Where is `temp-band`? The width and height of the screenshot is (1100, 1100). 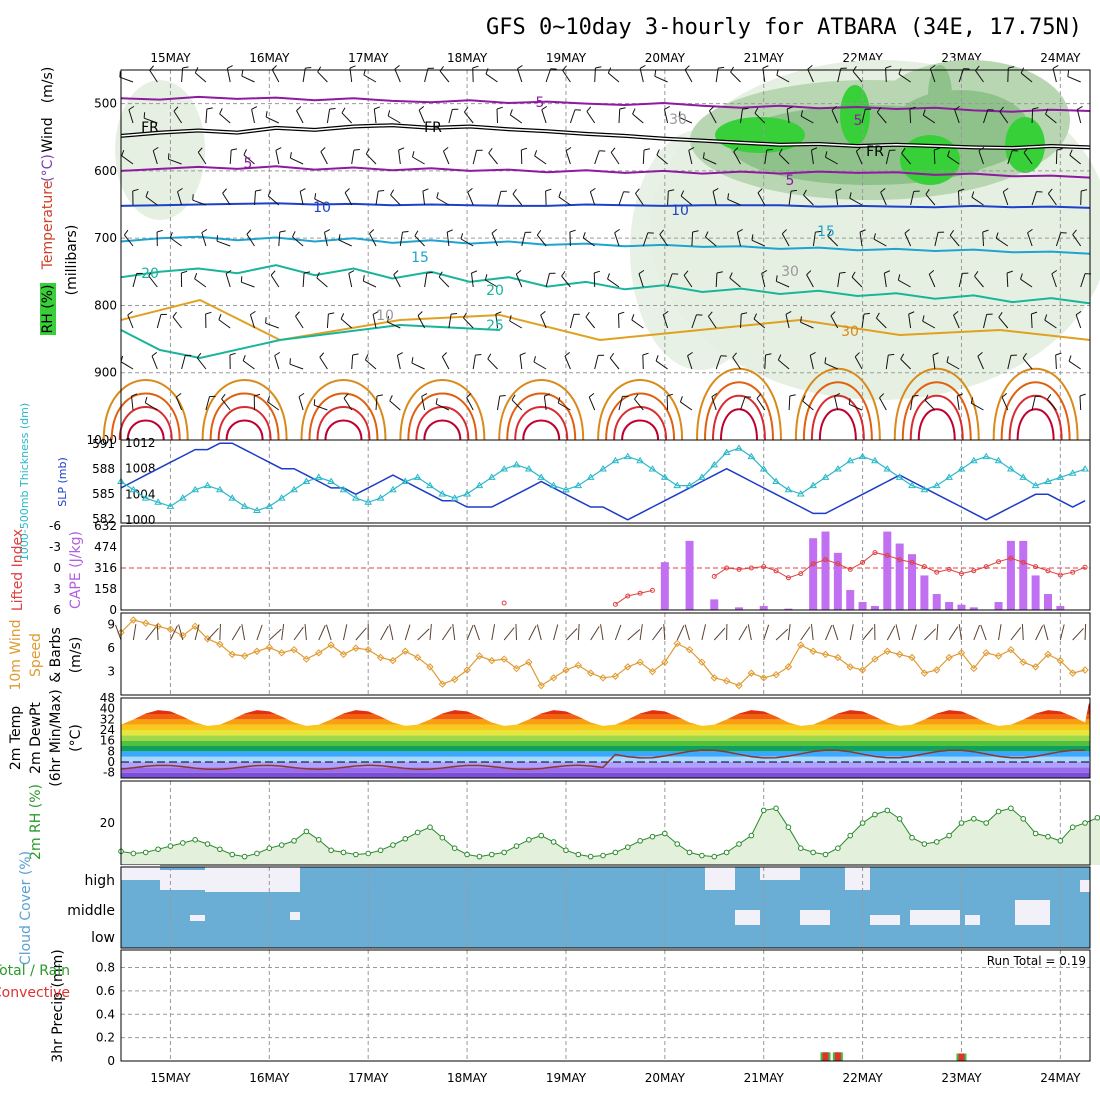 temp-band is located at coordinates (605, 770).